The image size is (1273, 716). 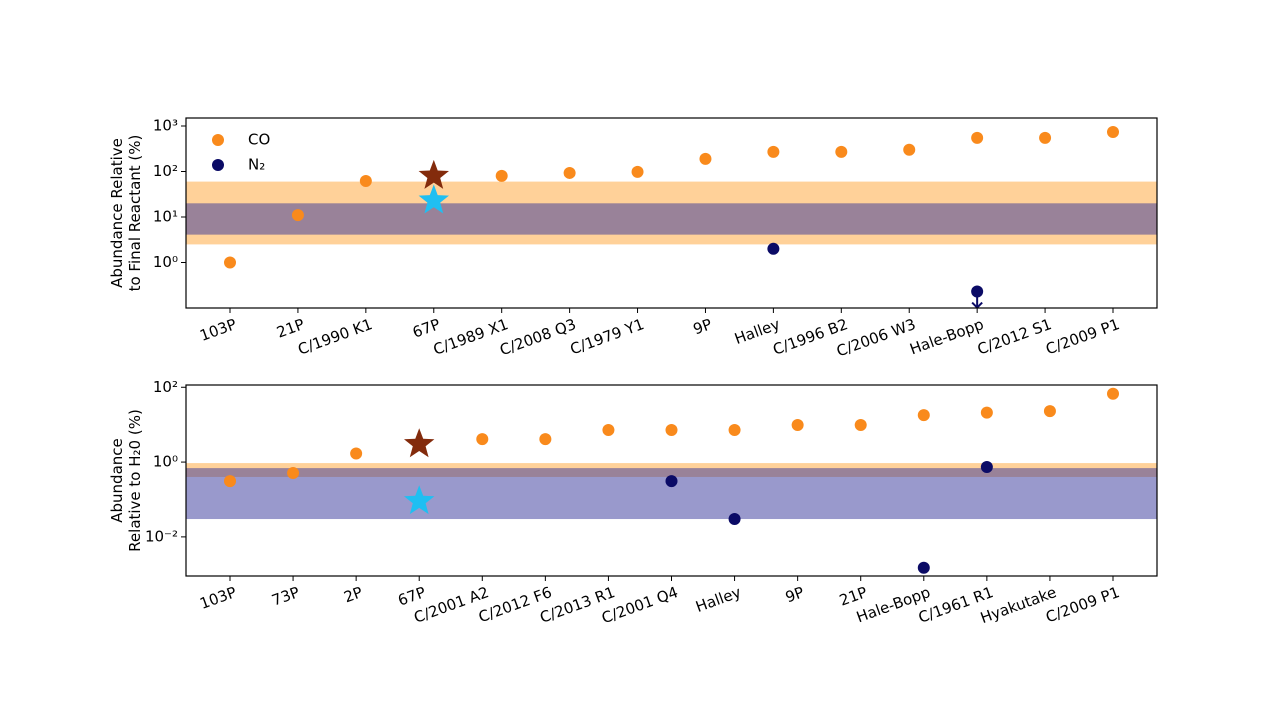 I want to click on y-axis-label-line: Abundance Relative, so click(x=117, y=213).